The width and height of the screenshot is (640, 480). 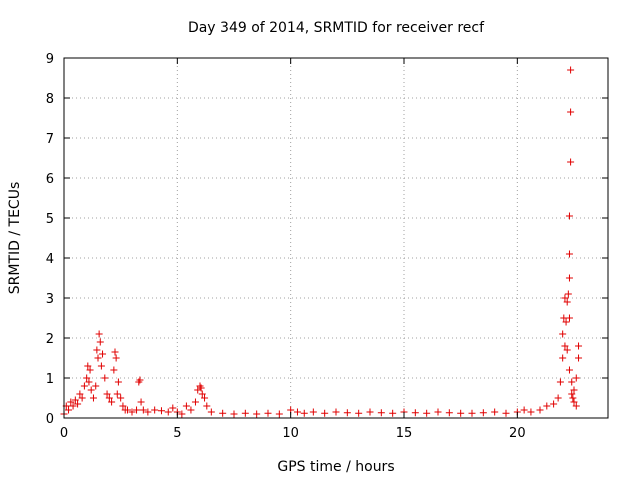 What do you see at coordinates (335, 467) in the screenshot?
I see `x-axis-label: GPS time / hours` at bounding box center [335, 467].